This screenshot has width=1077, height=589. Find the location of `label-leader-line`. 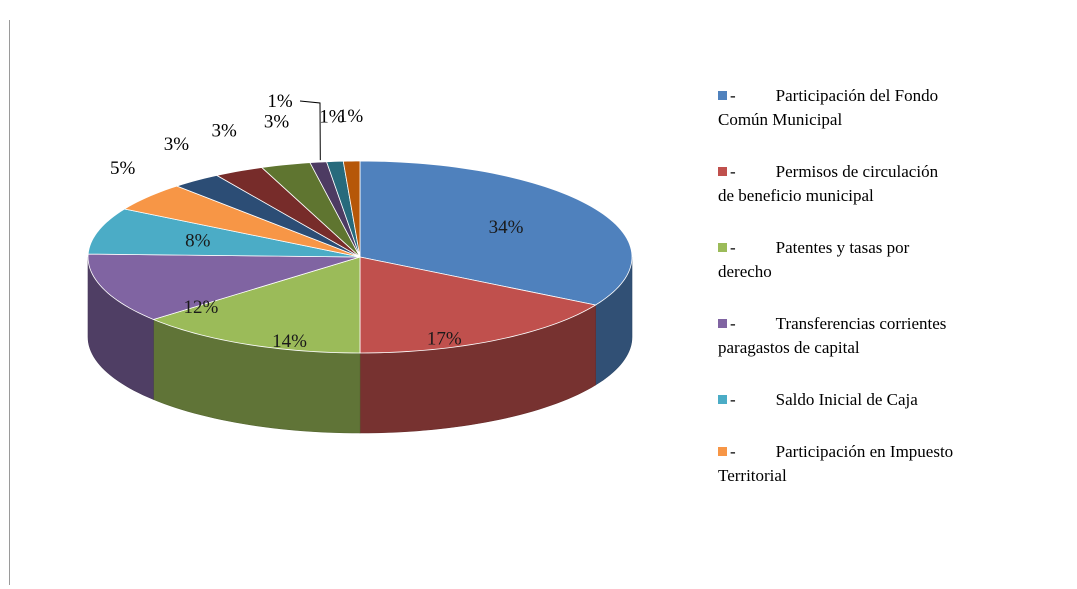

label-leader-line is located at coordinates (310, 130).